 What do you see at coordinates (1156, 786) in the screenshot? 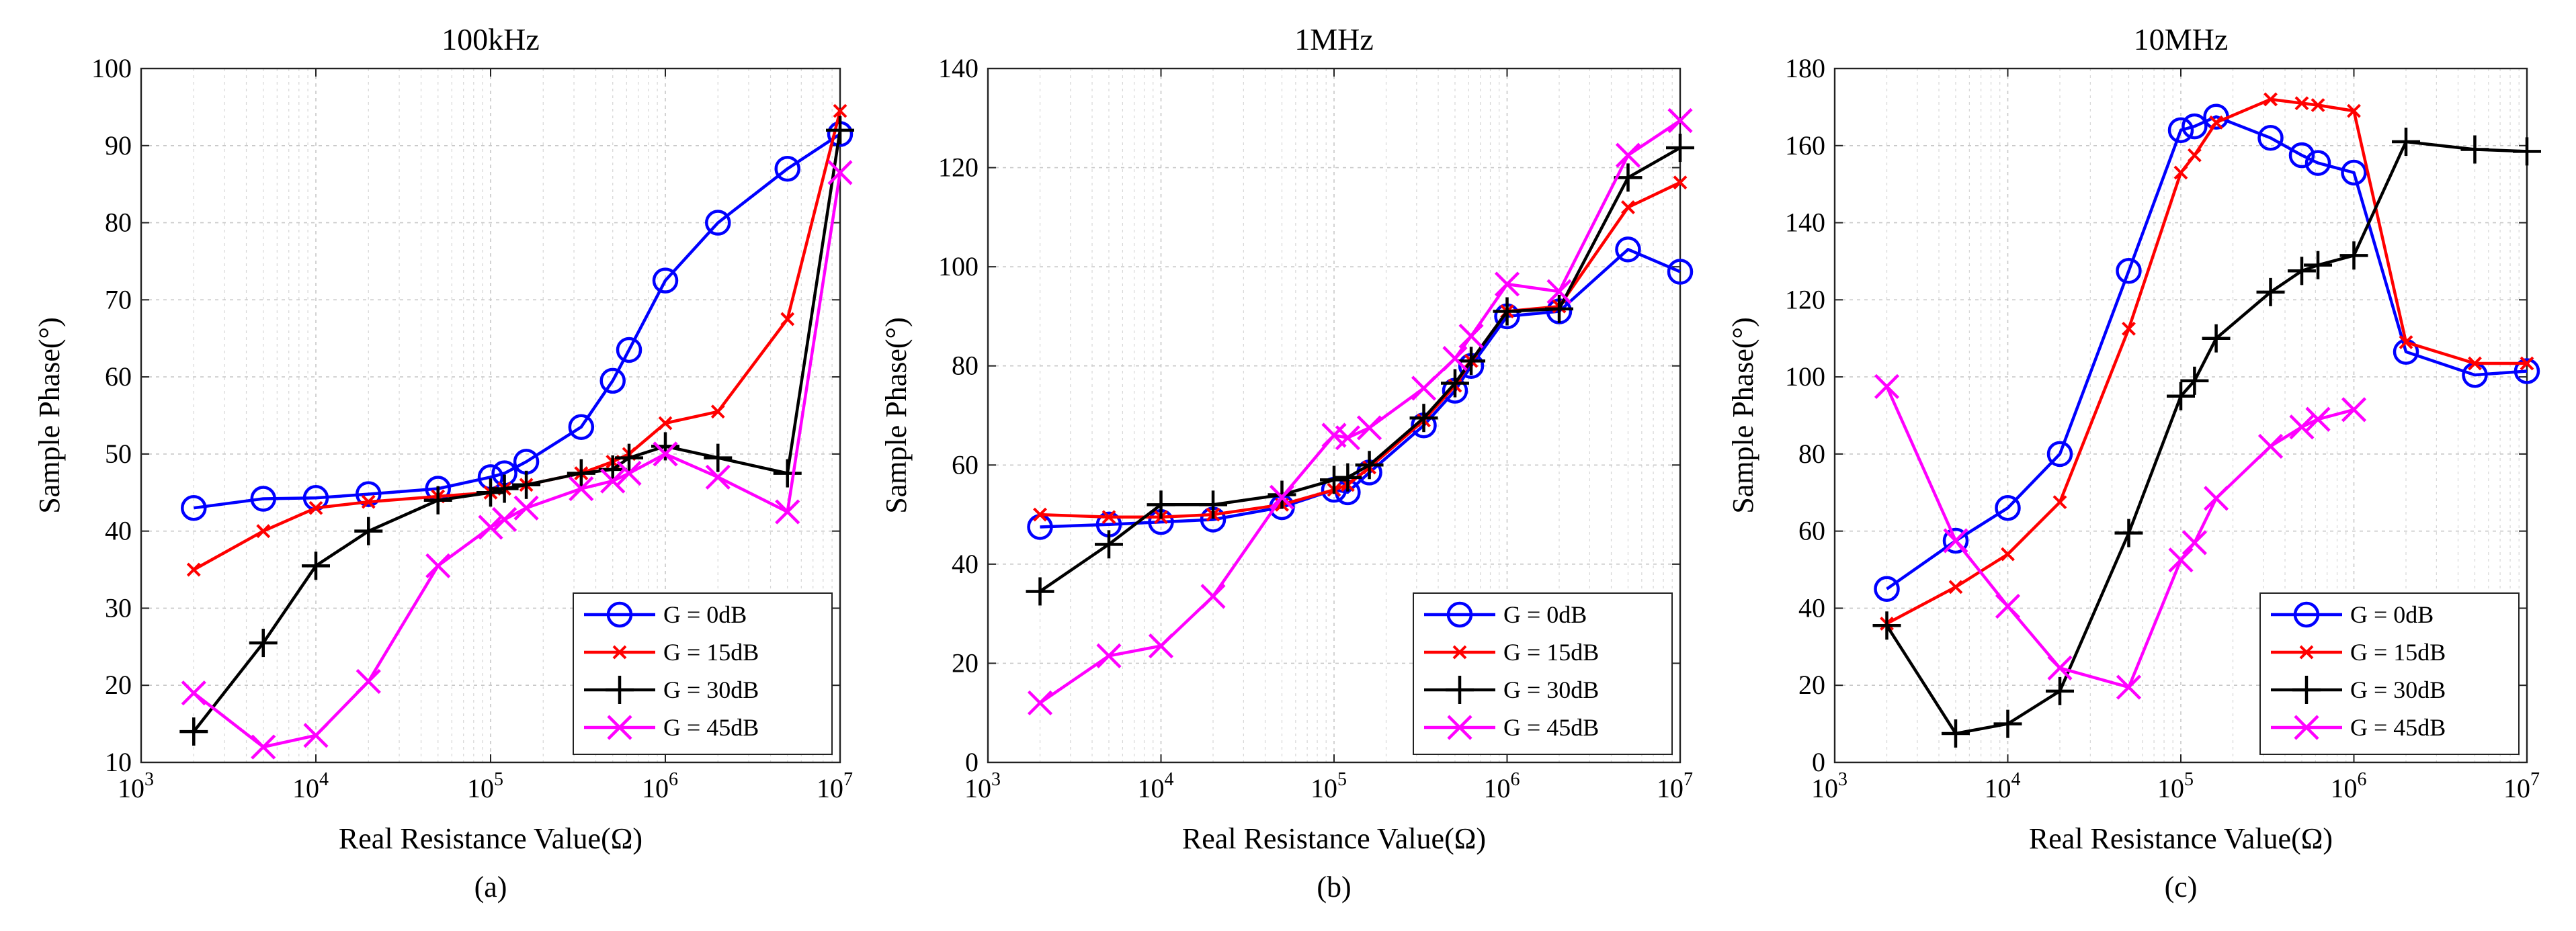
I see `x-tick-label: 10⁴` at bounding box center [1156, 786].